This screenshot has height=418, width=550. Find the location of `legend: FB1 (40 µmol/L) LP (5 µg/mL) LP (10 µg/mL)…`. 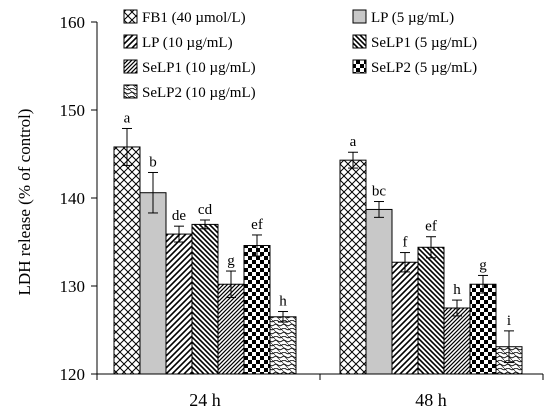

legend: FB1 (40 µmol/L) LP (5 µg/mL) LP (10 µg/mL)… is located at coordinates (300, 55).